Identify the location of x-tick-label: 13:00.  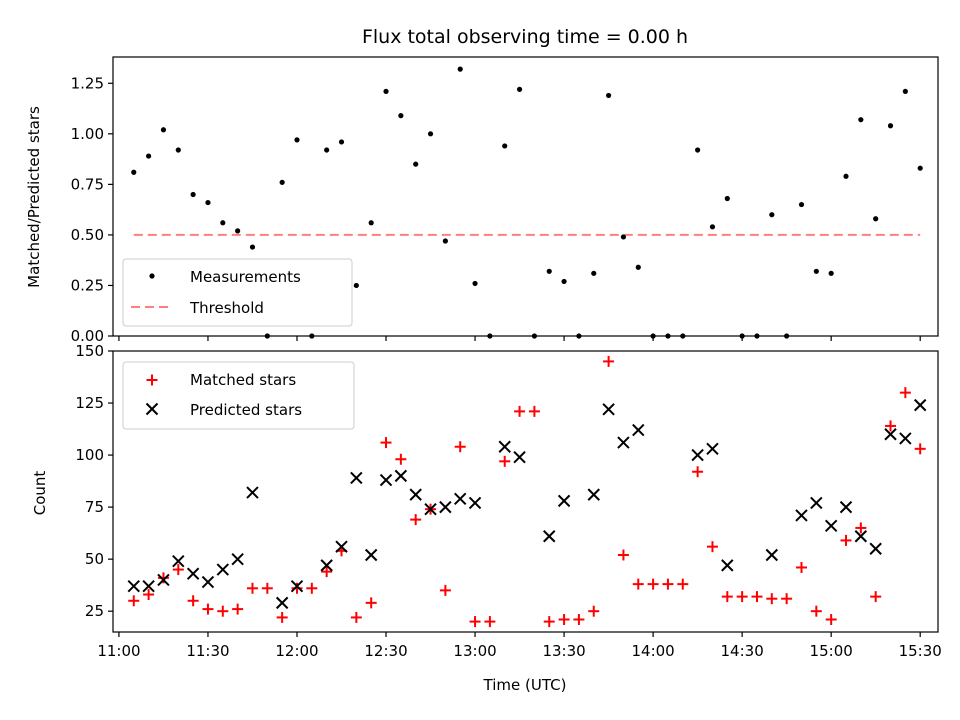
(474, 651).